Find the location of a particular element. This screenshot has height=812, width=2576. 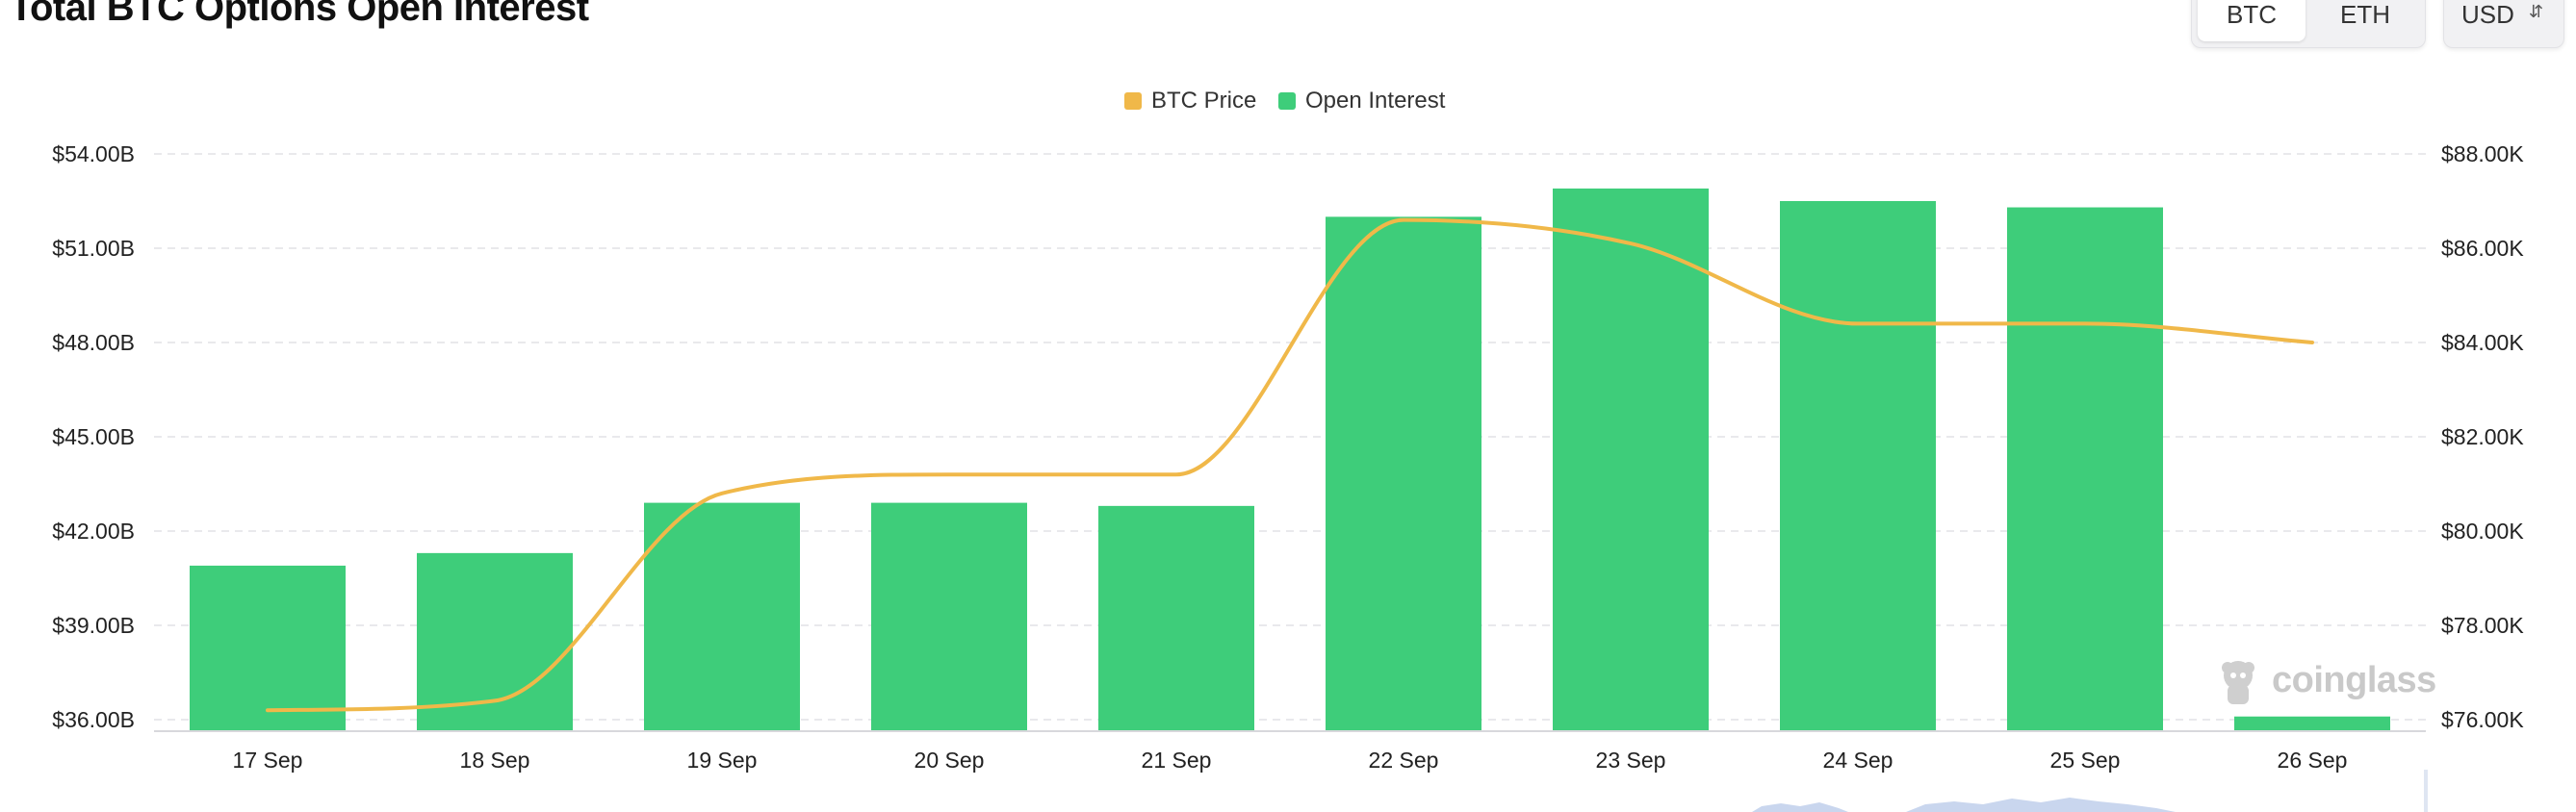

page-title: Total BTC Options Open Interest is located at coordinates (299, 14).